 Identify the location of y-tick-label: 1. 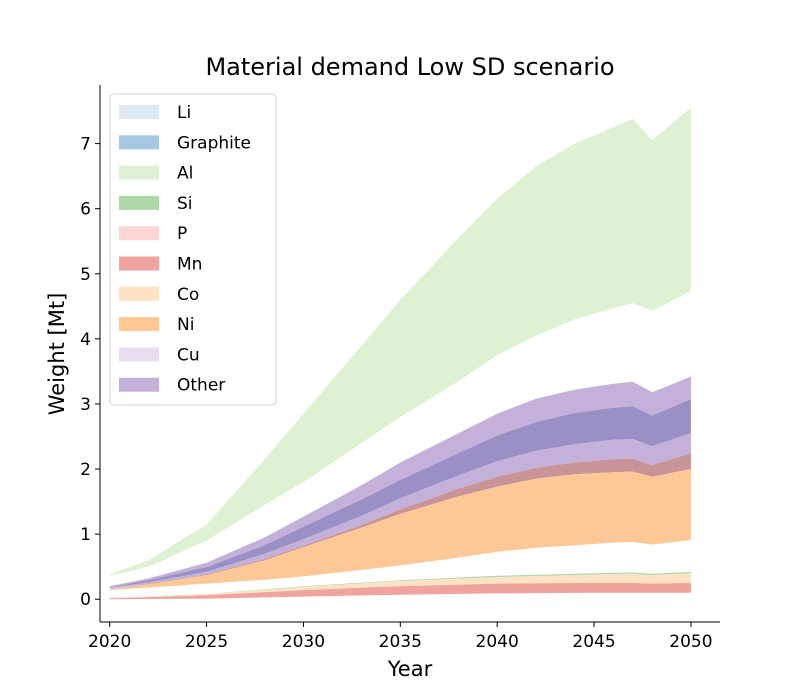
(85, 535).